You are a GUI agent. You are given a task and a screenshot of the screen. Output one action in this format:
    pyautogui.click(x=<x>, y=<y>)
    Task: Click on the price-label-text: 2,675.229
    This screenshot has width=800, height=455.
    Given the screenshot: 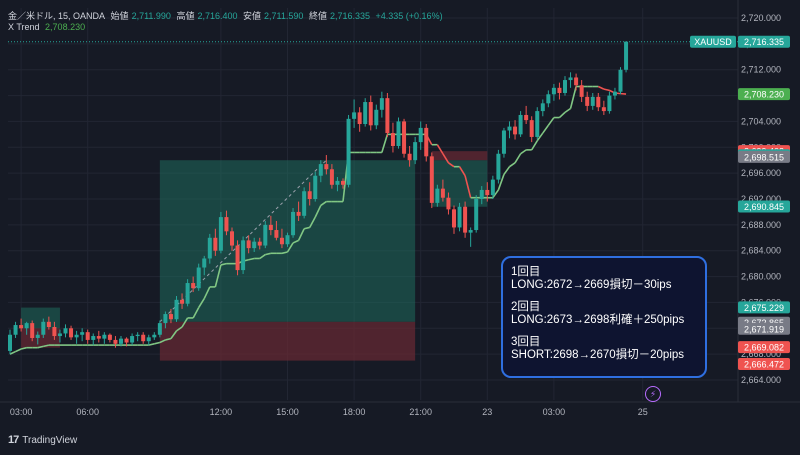 What is the action you would take?
    pyautogui.click(x=764, y=308)
    